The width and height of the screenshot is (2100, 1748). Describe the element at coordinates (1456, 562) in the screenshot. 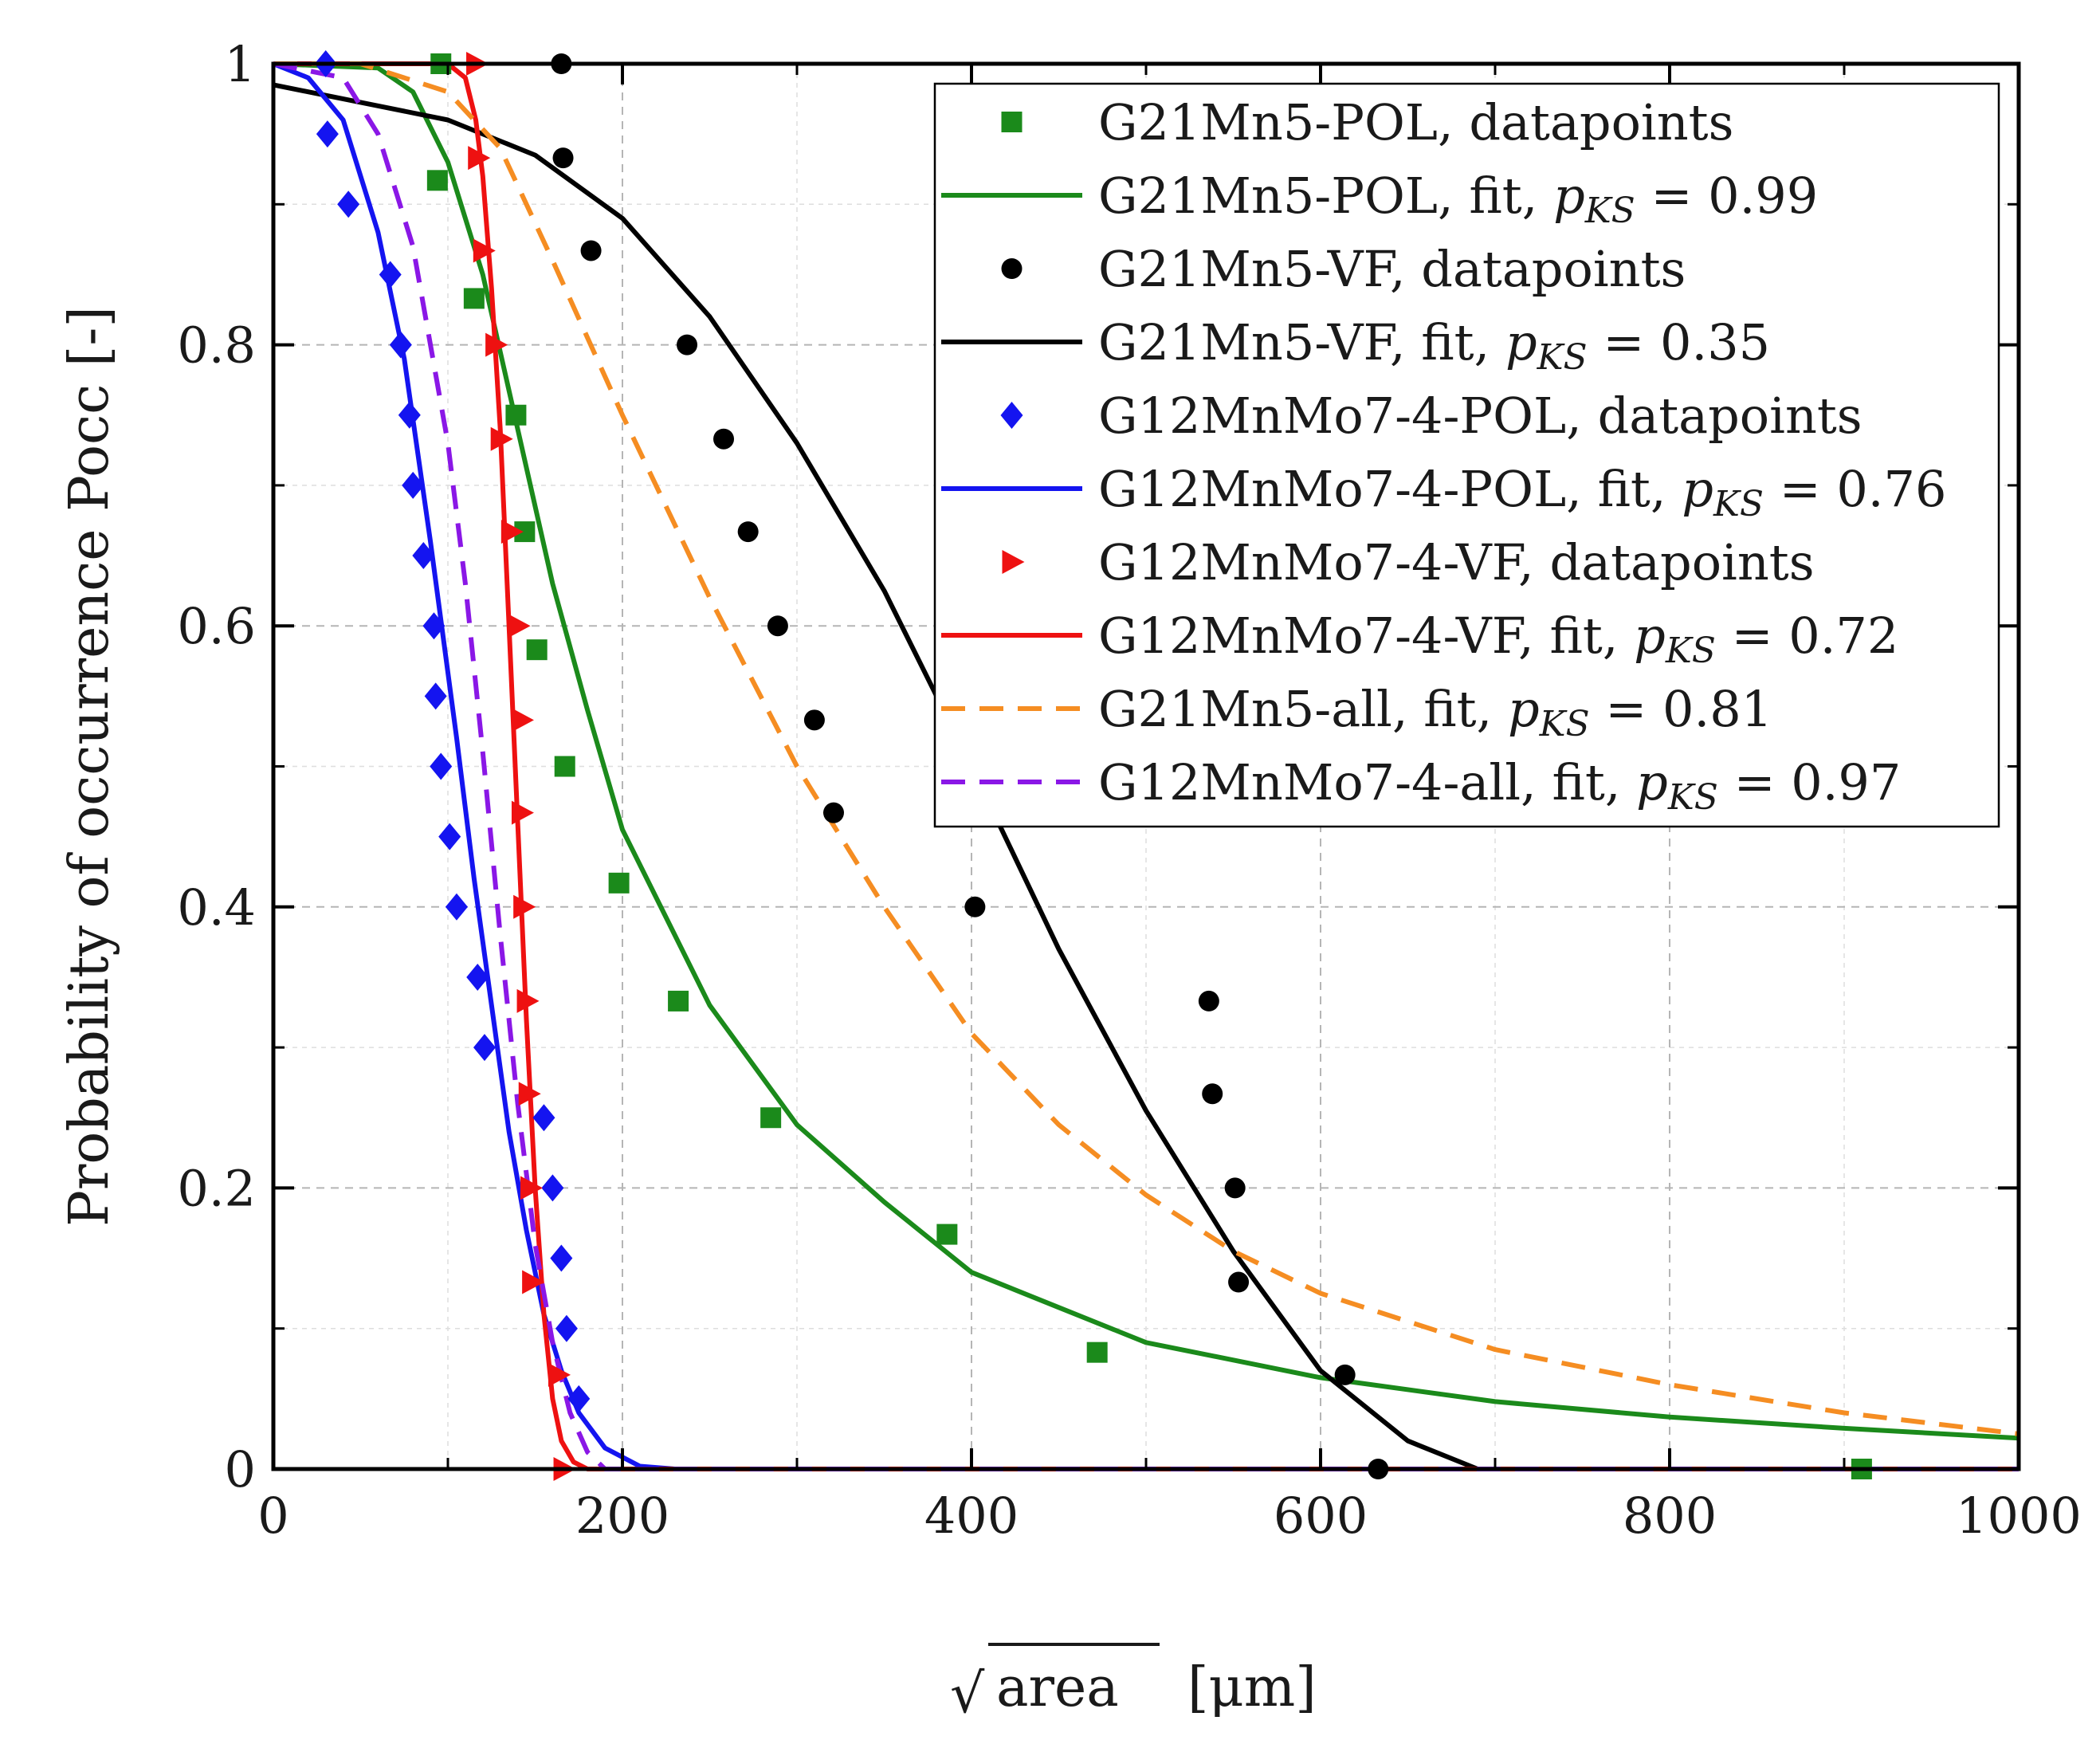

I see `legend-label-main: G12MnMo7-4-VF, datapoints` at that location.